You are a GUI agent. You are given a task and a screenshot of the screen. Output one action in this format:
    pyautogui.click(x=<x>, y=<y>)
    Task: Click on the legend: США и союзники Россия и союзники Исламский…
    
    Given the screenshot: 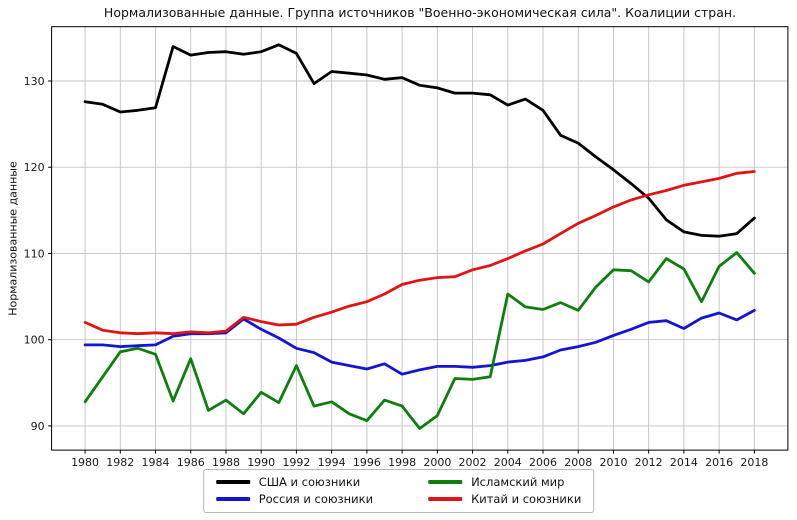 What is the action you would take?
    pyautogui.click(x=398, y=491)
    